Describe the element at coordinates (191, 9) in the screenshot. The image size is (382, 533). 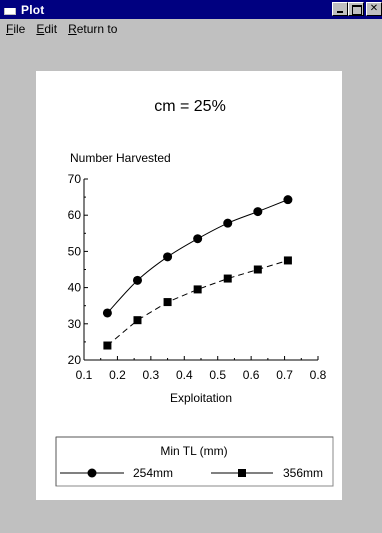
I see `title-bar: Plot ✕` at that location.